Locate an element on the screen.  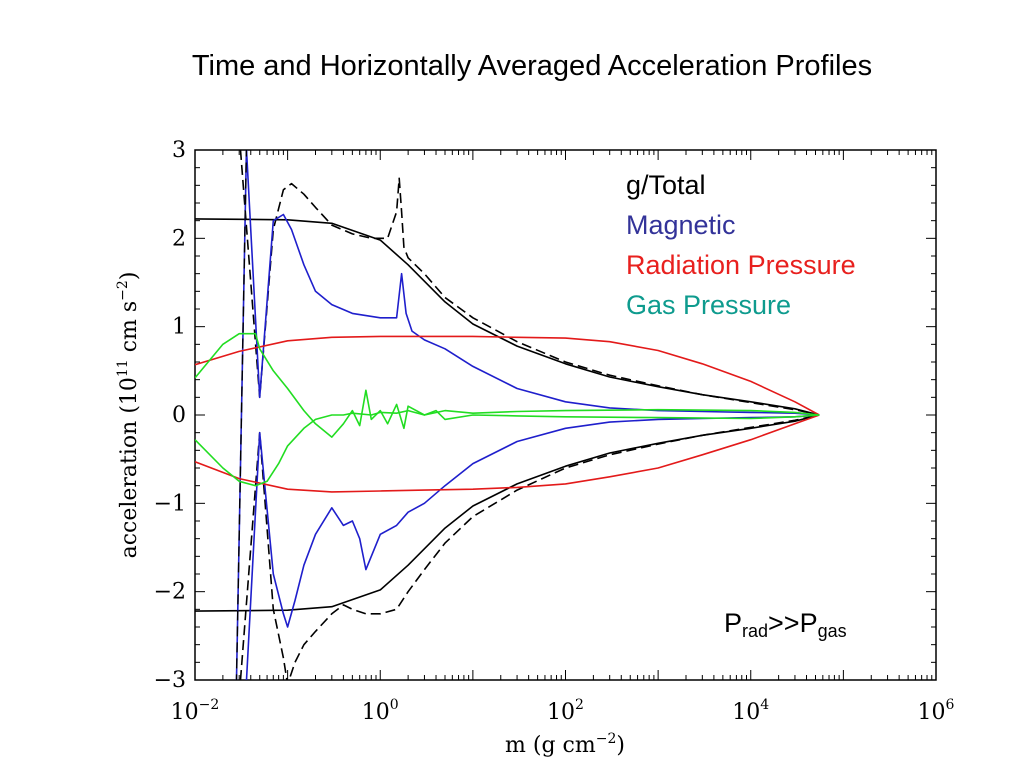
annotation-sub-rad: rad is located at coordinates (755, 631).